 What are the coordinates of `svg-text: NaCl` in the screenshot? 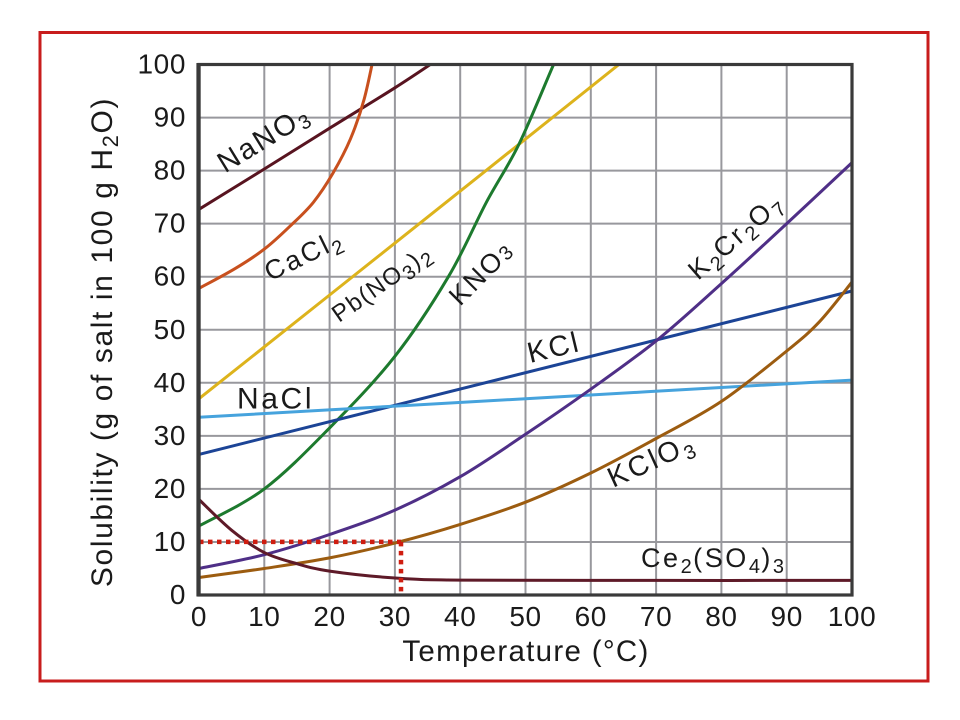 It's located at (275, 399).